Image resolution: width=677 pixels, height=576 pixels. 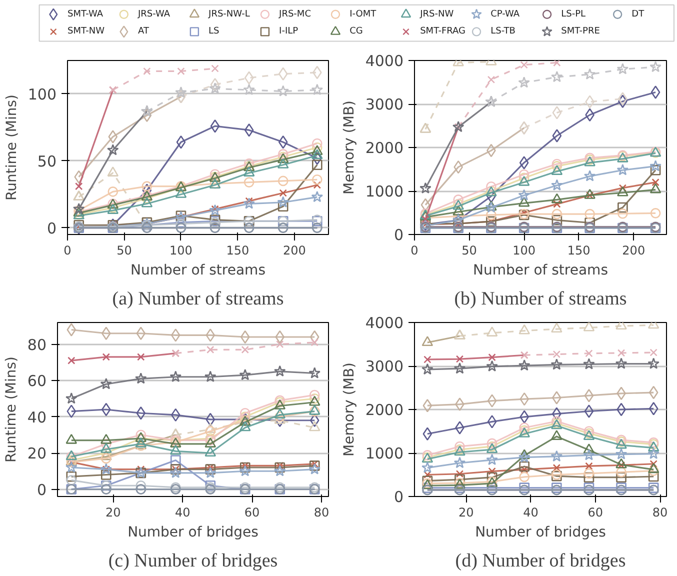 What do you see at coordinates (505, 14) in the screenshot?
I see `legend-label: CP-WA` at bounding box center [505, 14].